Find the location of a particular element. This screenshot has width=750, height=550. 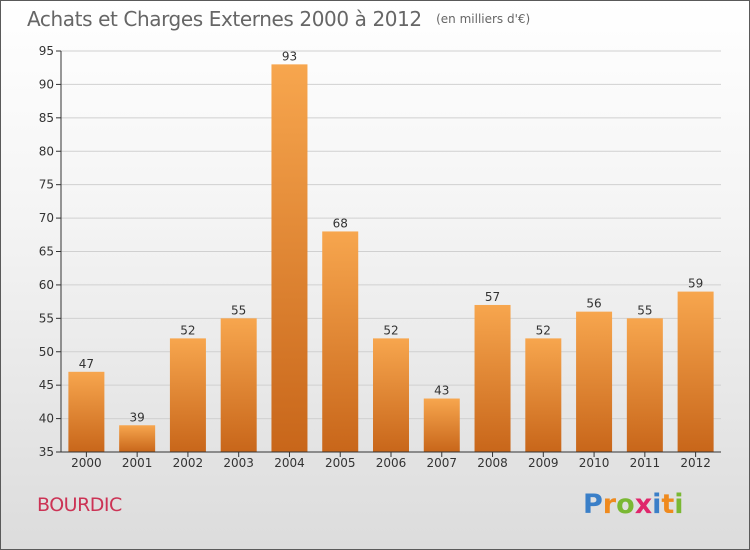

x-tick-label: 2004 is located at coordinates (289, 463).